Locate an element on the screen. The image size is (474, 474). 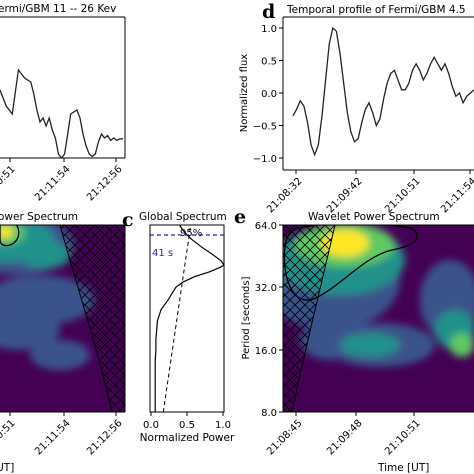
wavelet-e-y-ticks: 64.0 32.0 16.0 8.0 is located at coordinates (269, 320).